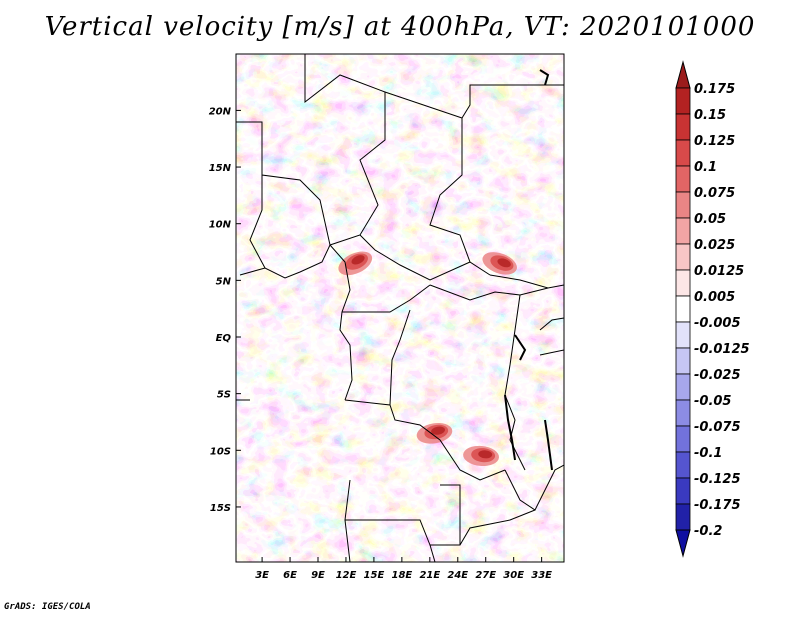 This screenshot has width=800, height=618. What do you see at coordinates (220, 168) in the screenshot?
I see `lat-tick-label: 15N` at bounding box center [220, 168].